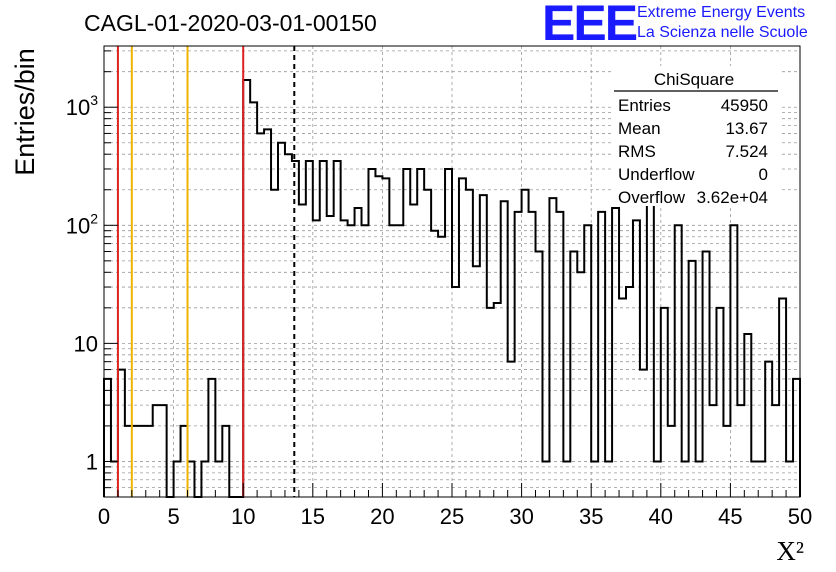 This screenshot has width=836, height=572. Describe the element at coordinates (86, 343) in the screenshot. I see `y-tick-label: 10` at that location.